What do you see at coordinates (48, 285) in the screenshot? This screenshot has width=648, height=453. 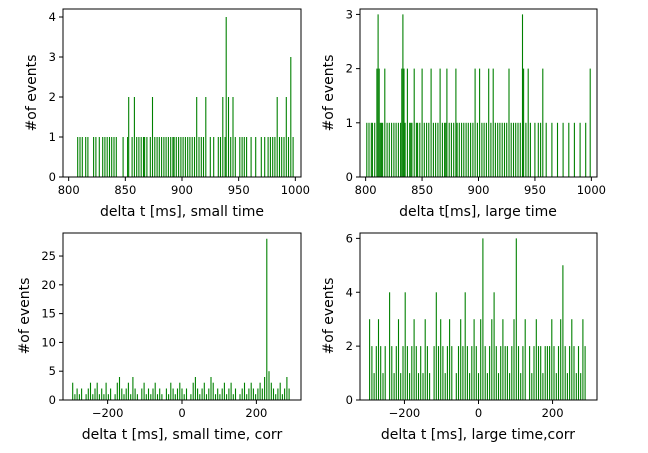 I see `y-tick-label: 20` at bounding box center [48, 285].